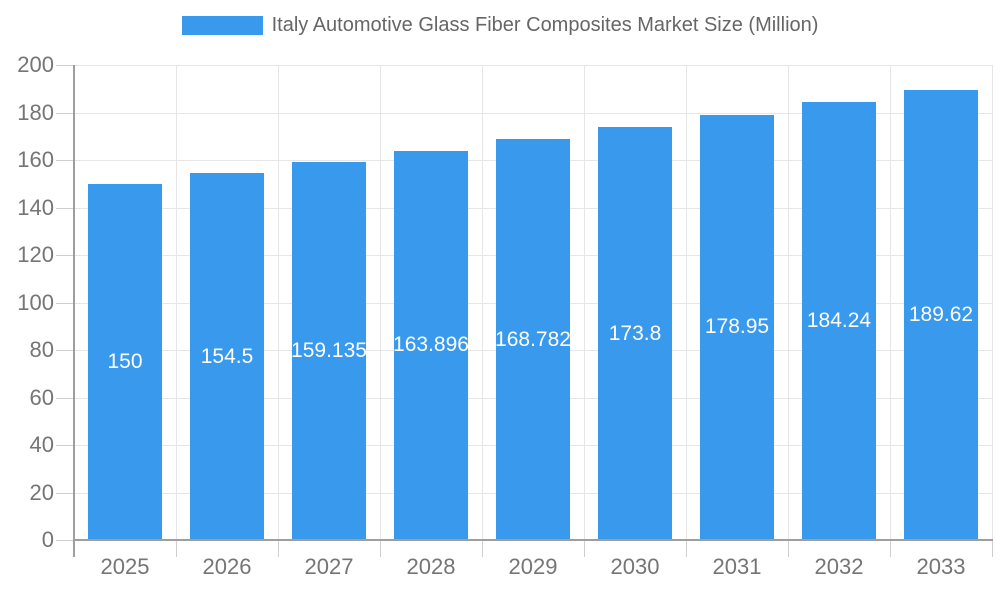 Image resolution: width=1000 pixels, height=600 pixels. Describe the element at coordinates (35, 254) in the screenshot. I see `y-axis-tick-label: 120` at that location.